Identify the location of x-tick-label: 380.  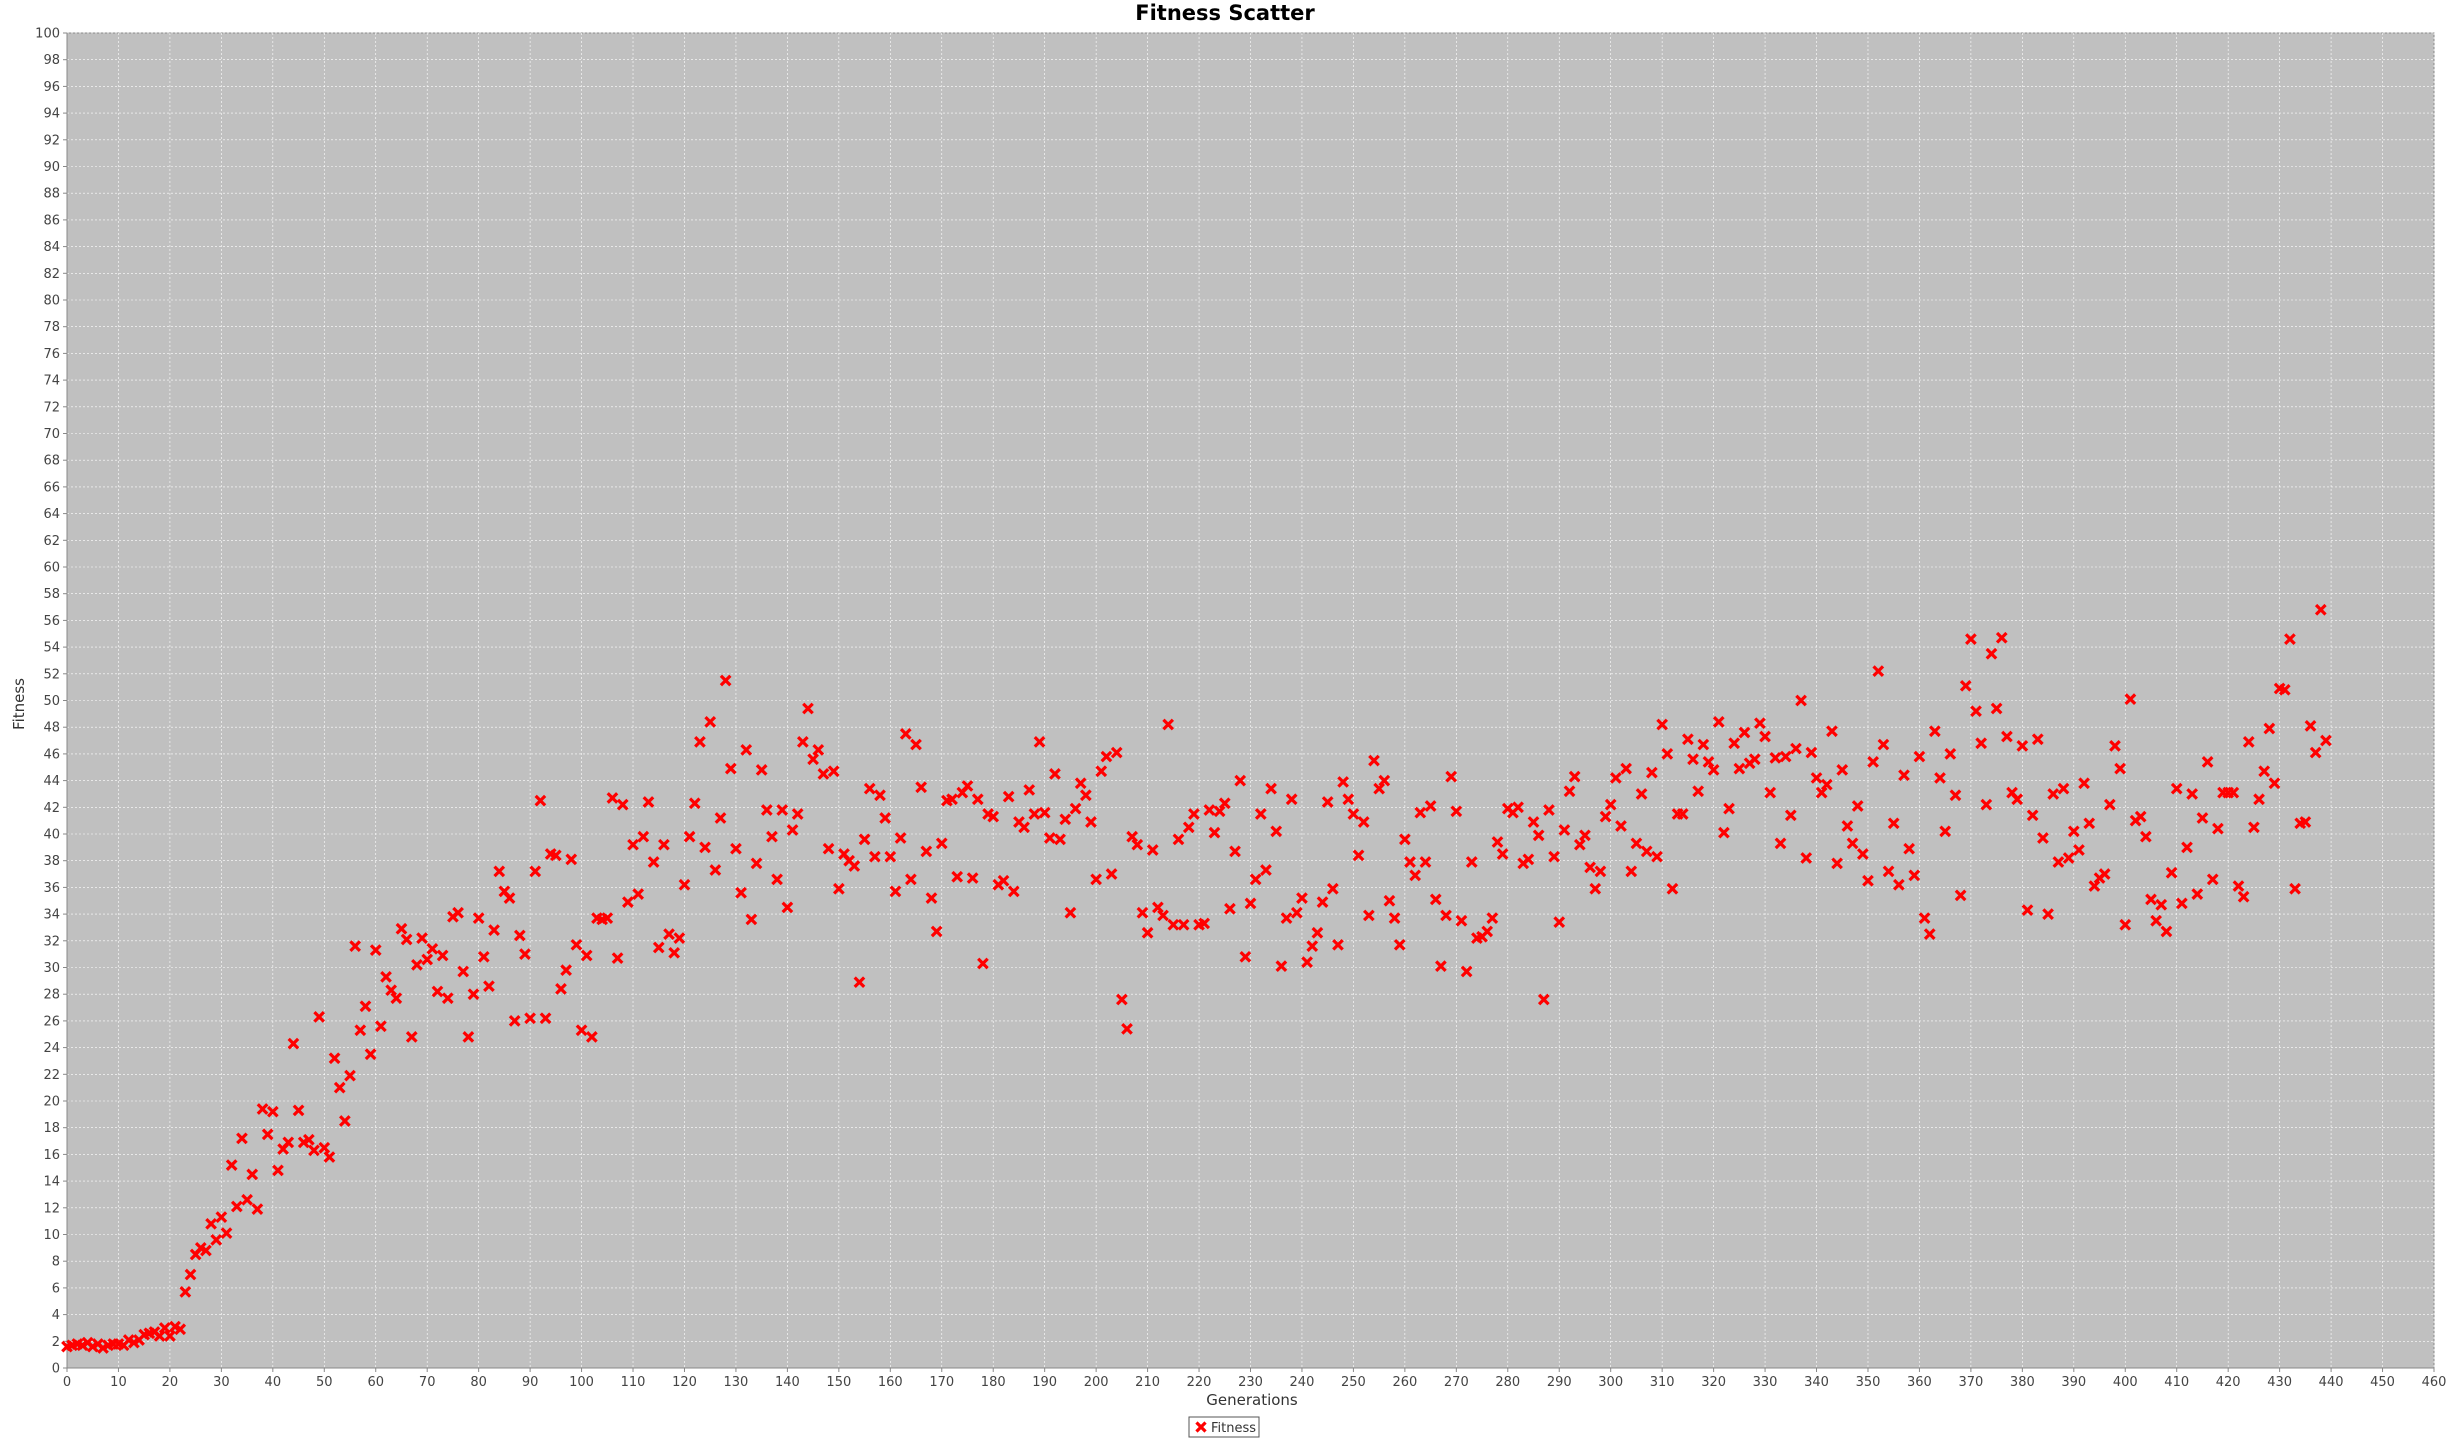
(2022, 1382).